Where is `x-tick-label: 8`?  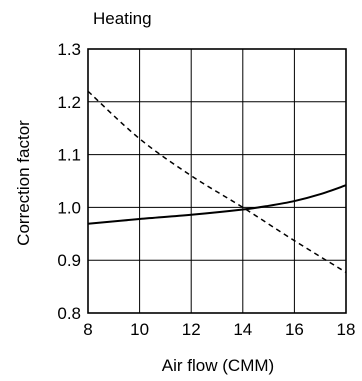
x-tick-label: 8 is located at coordinates (87, 329).